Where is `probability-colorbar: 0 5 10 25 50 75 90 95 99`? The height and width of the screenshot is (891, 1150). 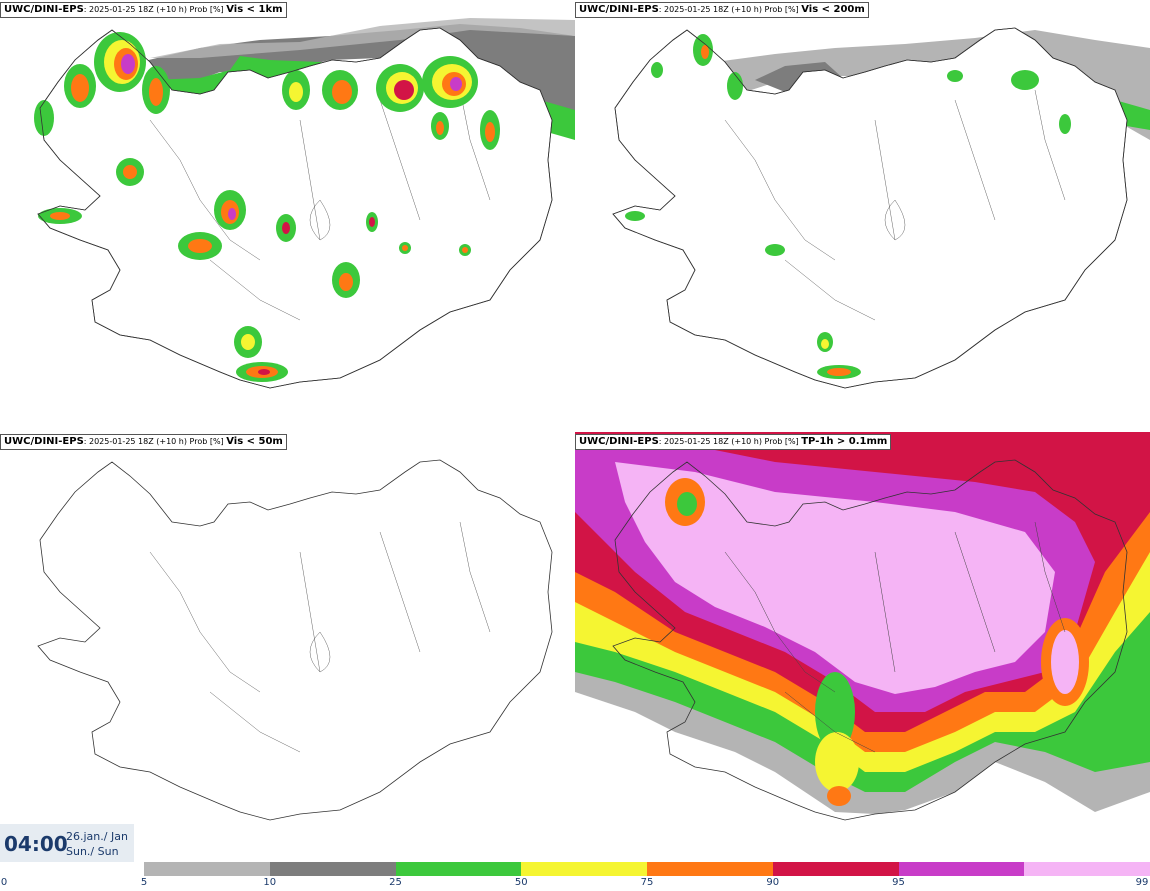
probability-colorbar: 0 5 10 25 50 75 90 95 99 is located at coordinates (575, 876).